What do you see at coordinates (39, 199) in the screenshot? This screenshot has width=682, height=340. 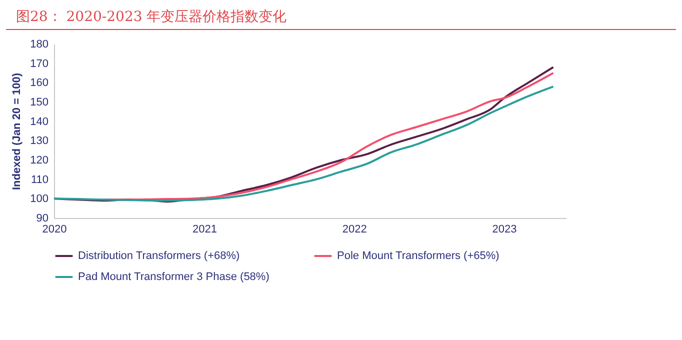 I see `y-tick-label: 100` at bounding box center [39, 199].